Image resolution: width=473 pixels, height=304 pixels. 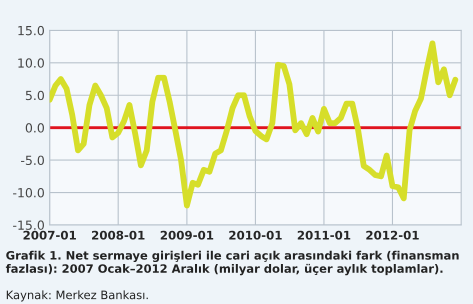 I want to click on x-tick-label: 2009-01, so click(x=187, y=235).